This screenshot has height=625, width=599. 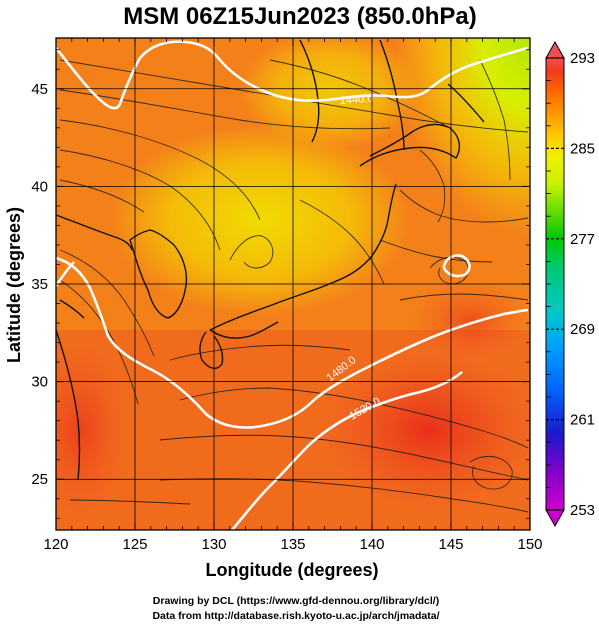 I want to click on colorbar-tick-label: 277, so click(x=582, y=239).